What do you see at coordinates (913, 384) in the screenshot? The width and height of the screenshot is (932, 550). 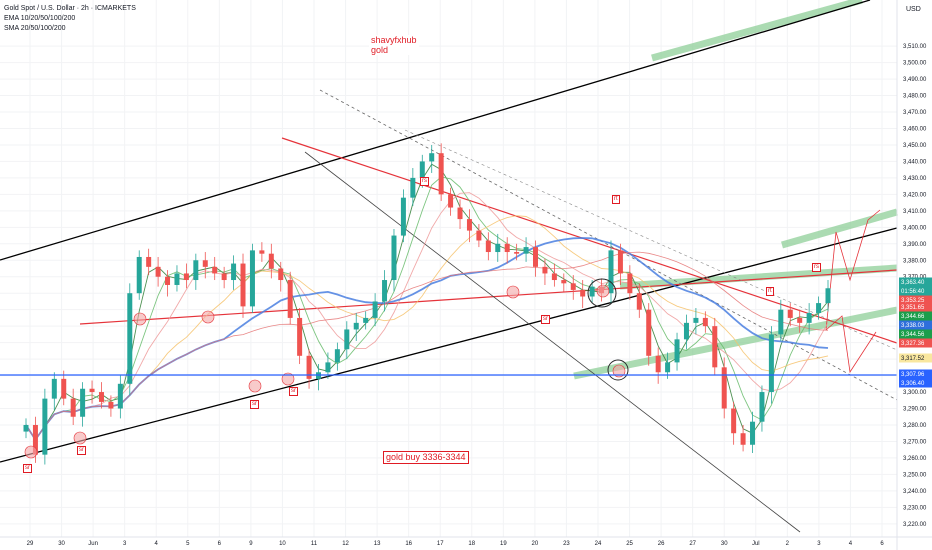 I see `price-tag-label: 3,306.40` at bounding box center [913, 384].